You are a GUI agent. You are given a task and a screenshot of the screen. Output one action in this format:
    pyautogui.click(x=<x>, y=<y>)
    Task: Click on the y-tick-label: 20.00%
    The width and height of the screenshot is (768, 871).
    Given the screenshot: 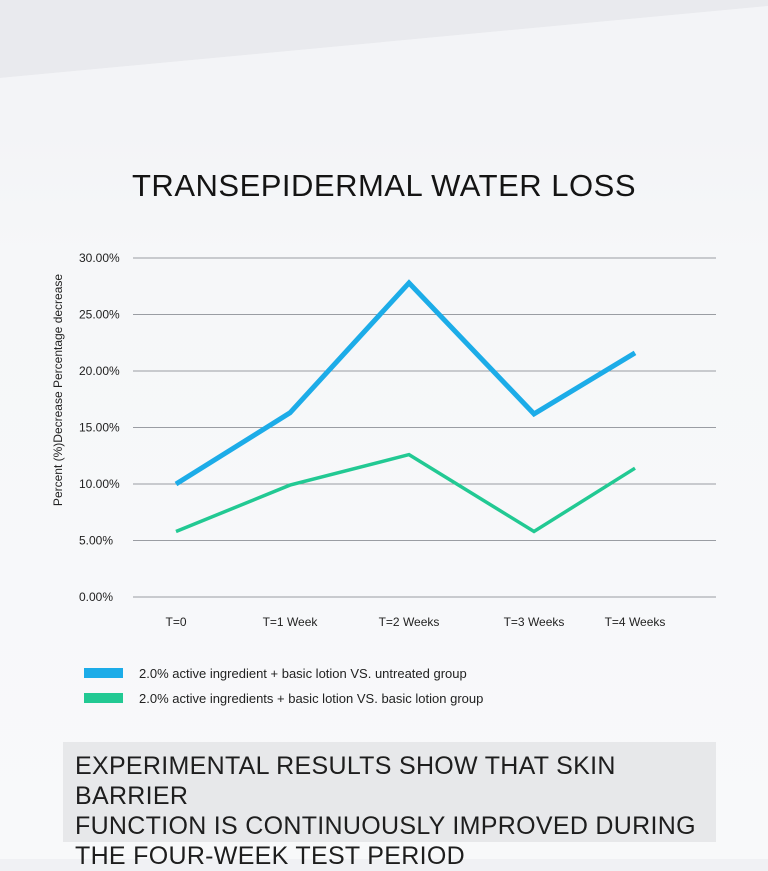 What is the action you would take?
    pyautogui.click(x=99, y=371)
    